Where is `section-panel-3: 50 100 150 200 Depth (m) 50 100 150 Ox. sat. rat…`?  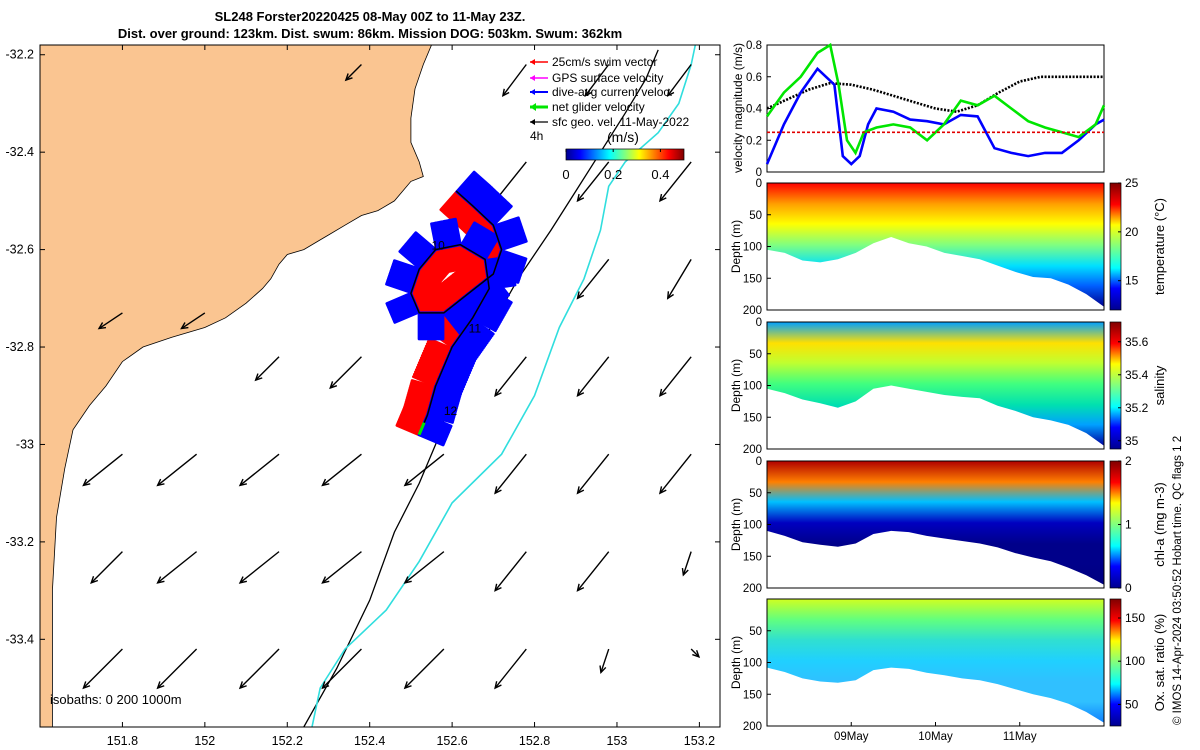
section-panel-3: 50 100 150 200 Depth (m) 50 100 150 Ox. sat. rat… is located at coordinates (948, 670).